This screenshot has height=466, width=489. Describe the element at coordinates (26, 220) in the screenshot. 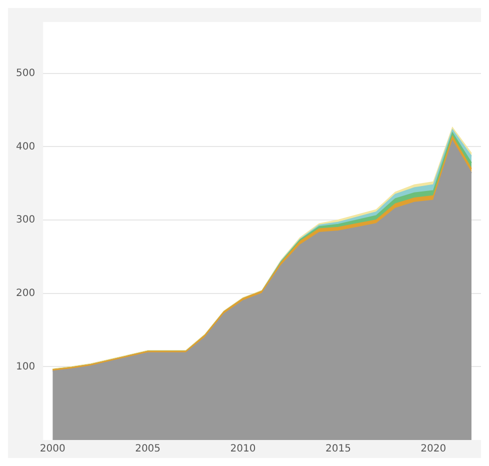

I see `y-tick-label: 300` at that location.